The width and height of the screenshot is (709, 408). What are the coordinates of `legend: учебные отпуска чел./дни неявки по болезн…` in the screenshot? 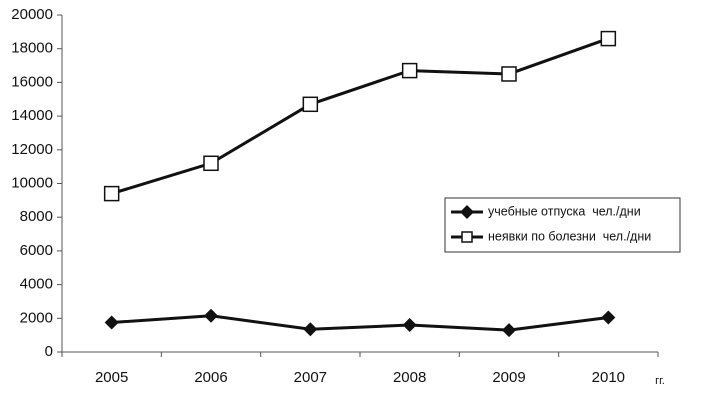 It's located at (562, 225).